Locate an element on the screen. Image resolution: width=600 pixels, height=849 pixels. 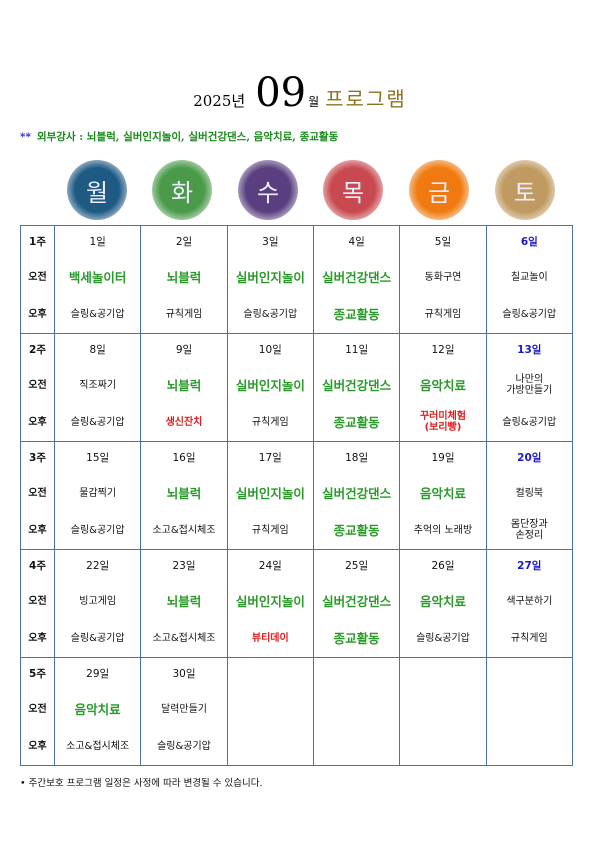
day-date: 4일 is located at coordinates (356, 241).